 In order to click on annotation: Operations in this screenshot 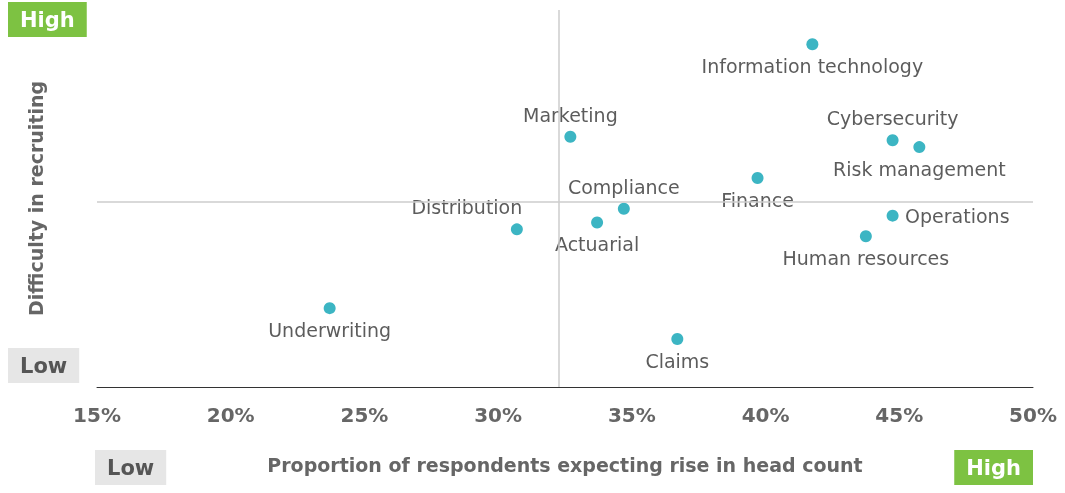, I will do `click(957, 215)`.